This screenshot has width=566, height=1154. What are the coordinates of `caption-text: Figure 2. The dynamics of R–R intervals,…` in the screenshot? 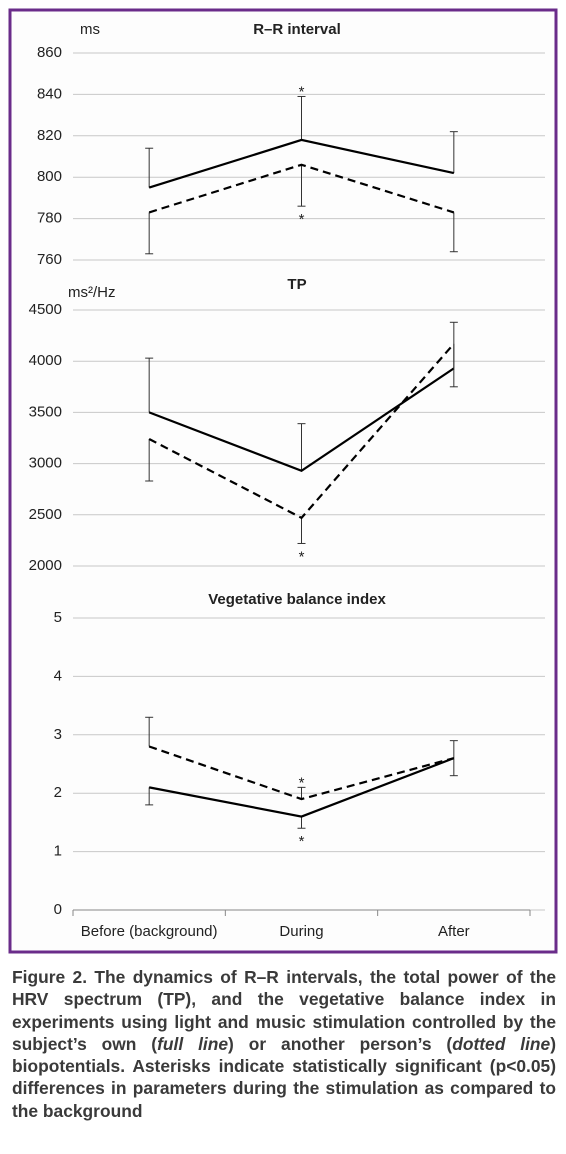 It's located at (284, 1010).